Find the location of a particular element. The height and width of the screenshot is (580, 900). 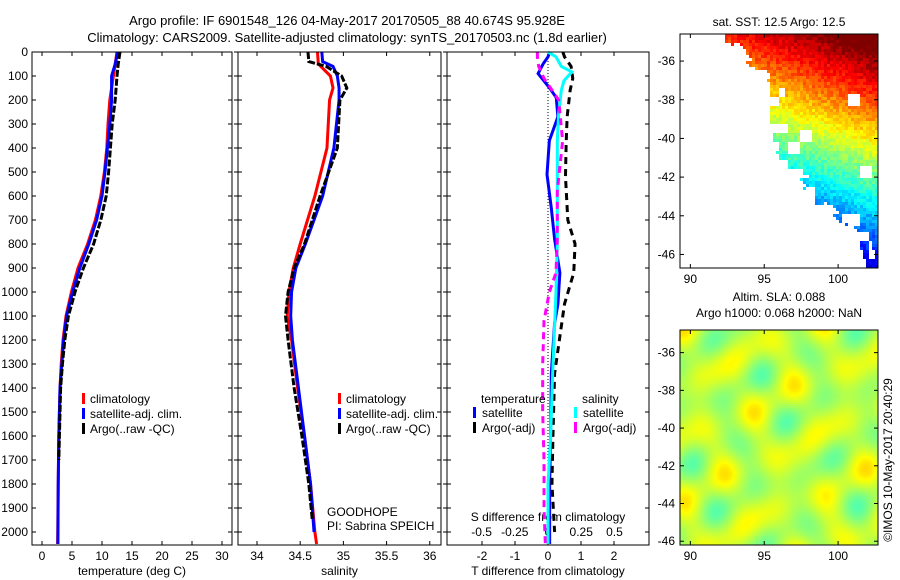

sla-map-axes: 90 95 100 -36 -38 -40 -42 -44 -46 is located at coordinates (768, 446).